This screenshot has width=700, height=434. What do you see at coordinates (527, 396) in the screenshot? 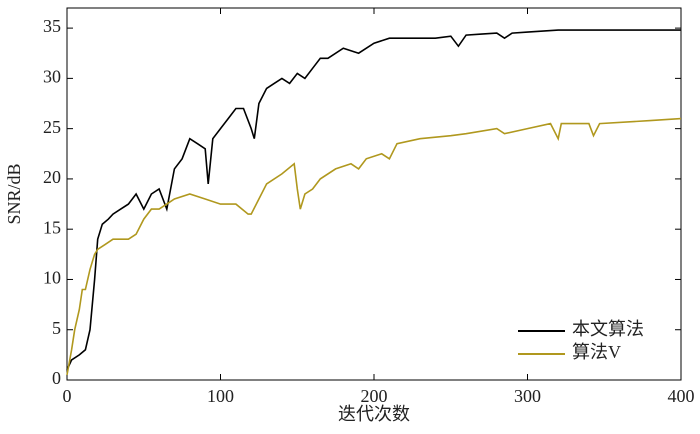
I see `x-tick-label: 300` at bounding box center [527, 396].